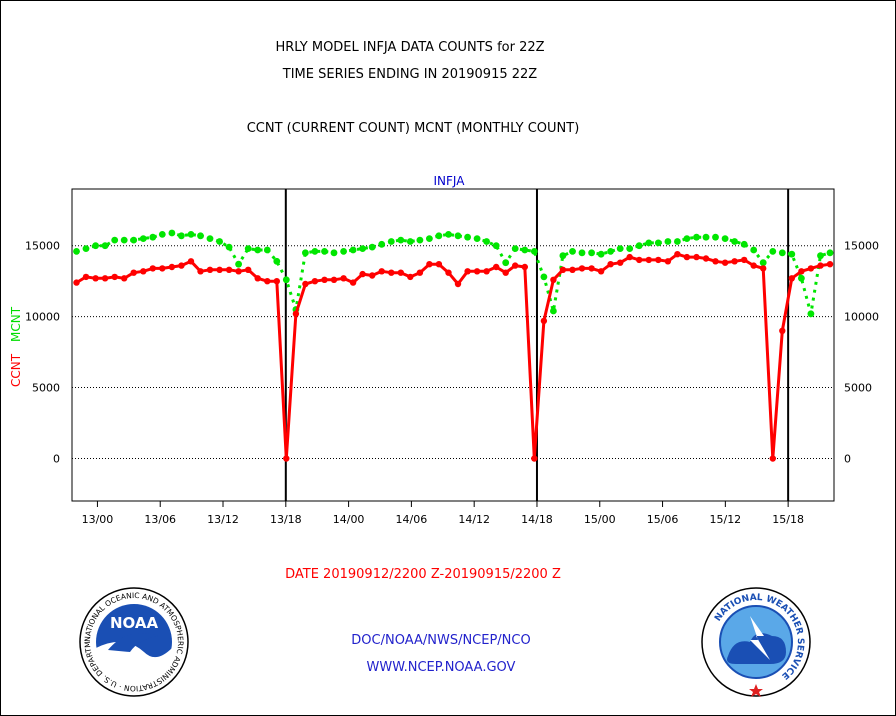 This screenshot has width=896, height=716. I want to click on ytick-label-right: 15000, so click(861, 246).